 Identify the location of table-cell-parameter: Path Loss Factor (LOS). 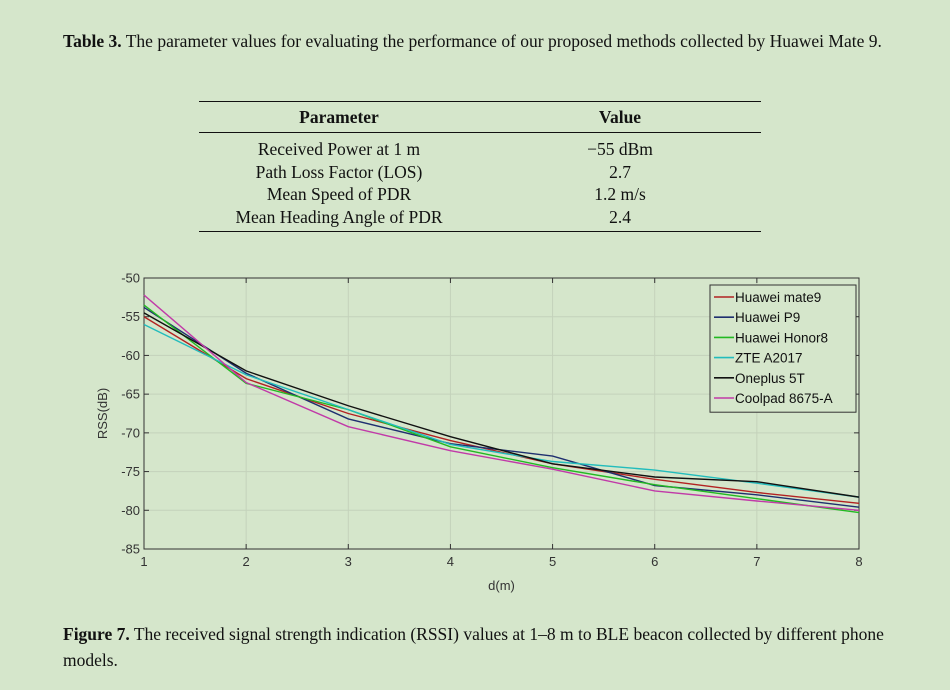
(339, 171).